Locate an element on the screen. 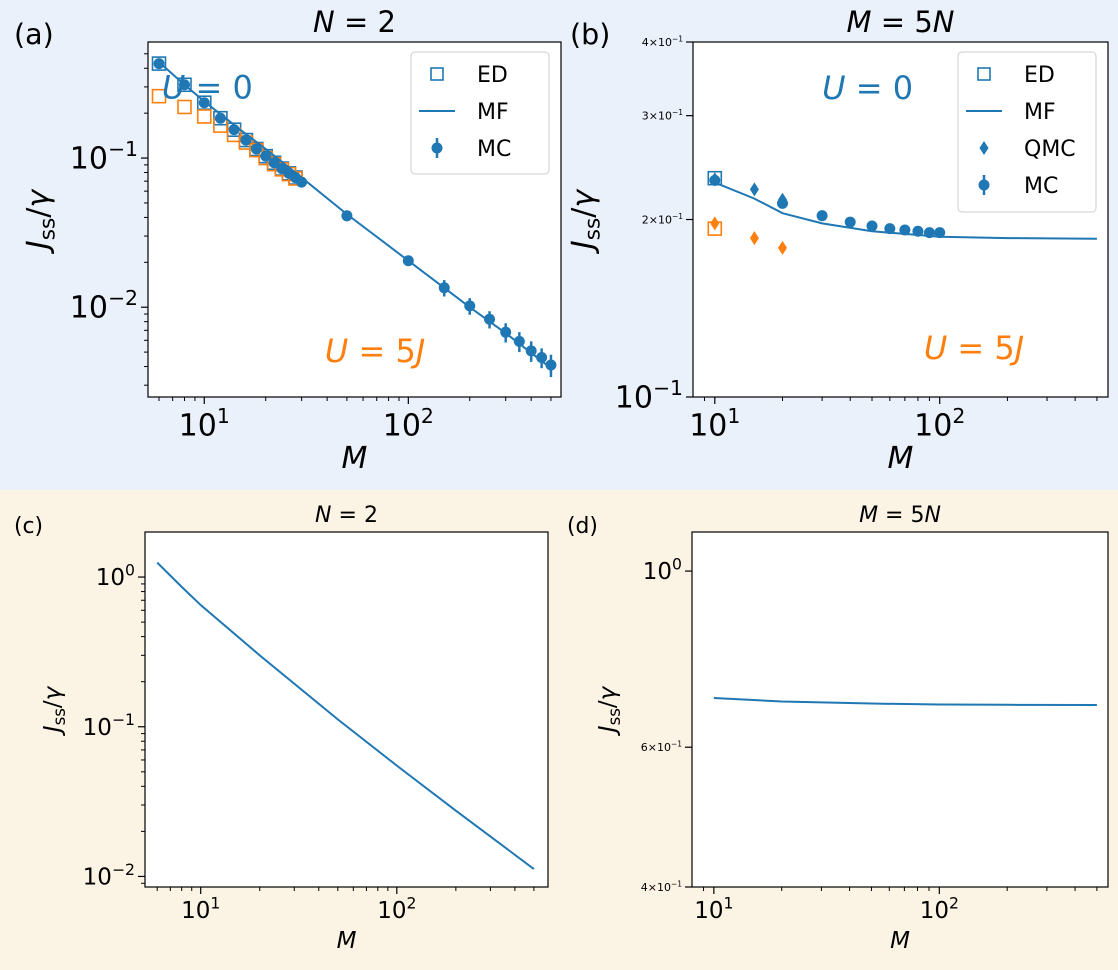 The height and width of the screenshot is (970, 1118). legend: ED MF MC is located at coordinates (480, 113).